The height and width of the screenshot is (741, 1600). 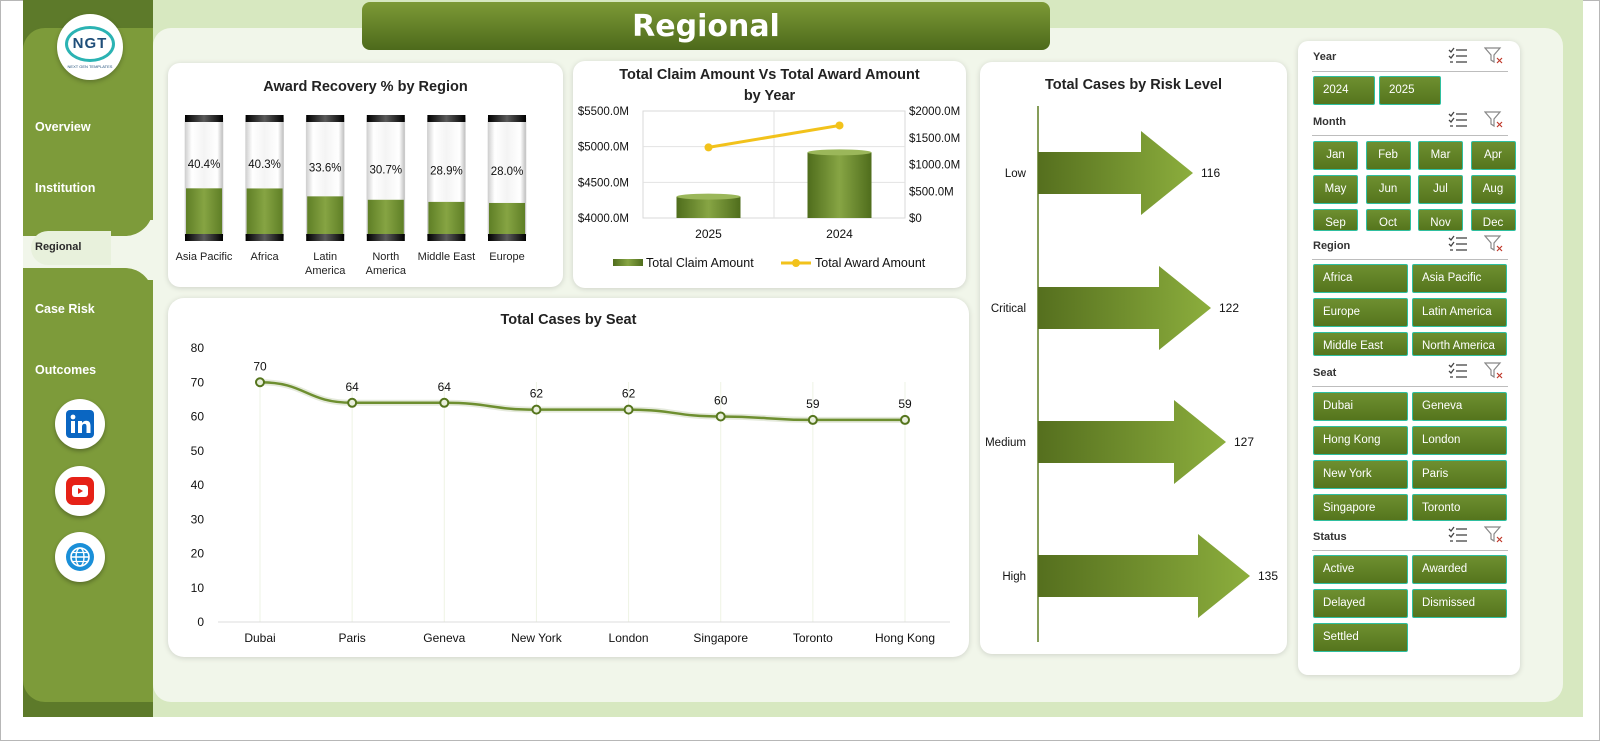 I want to click on youtube-button, so click(x=80, y=491).